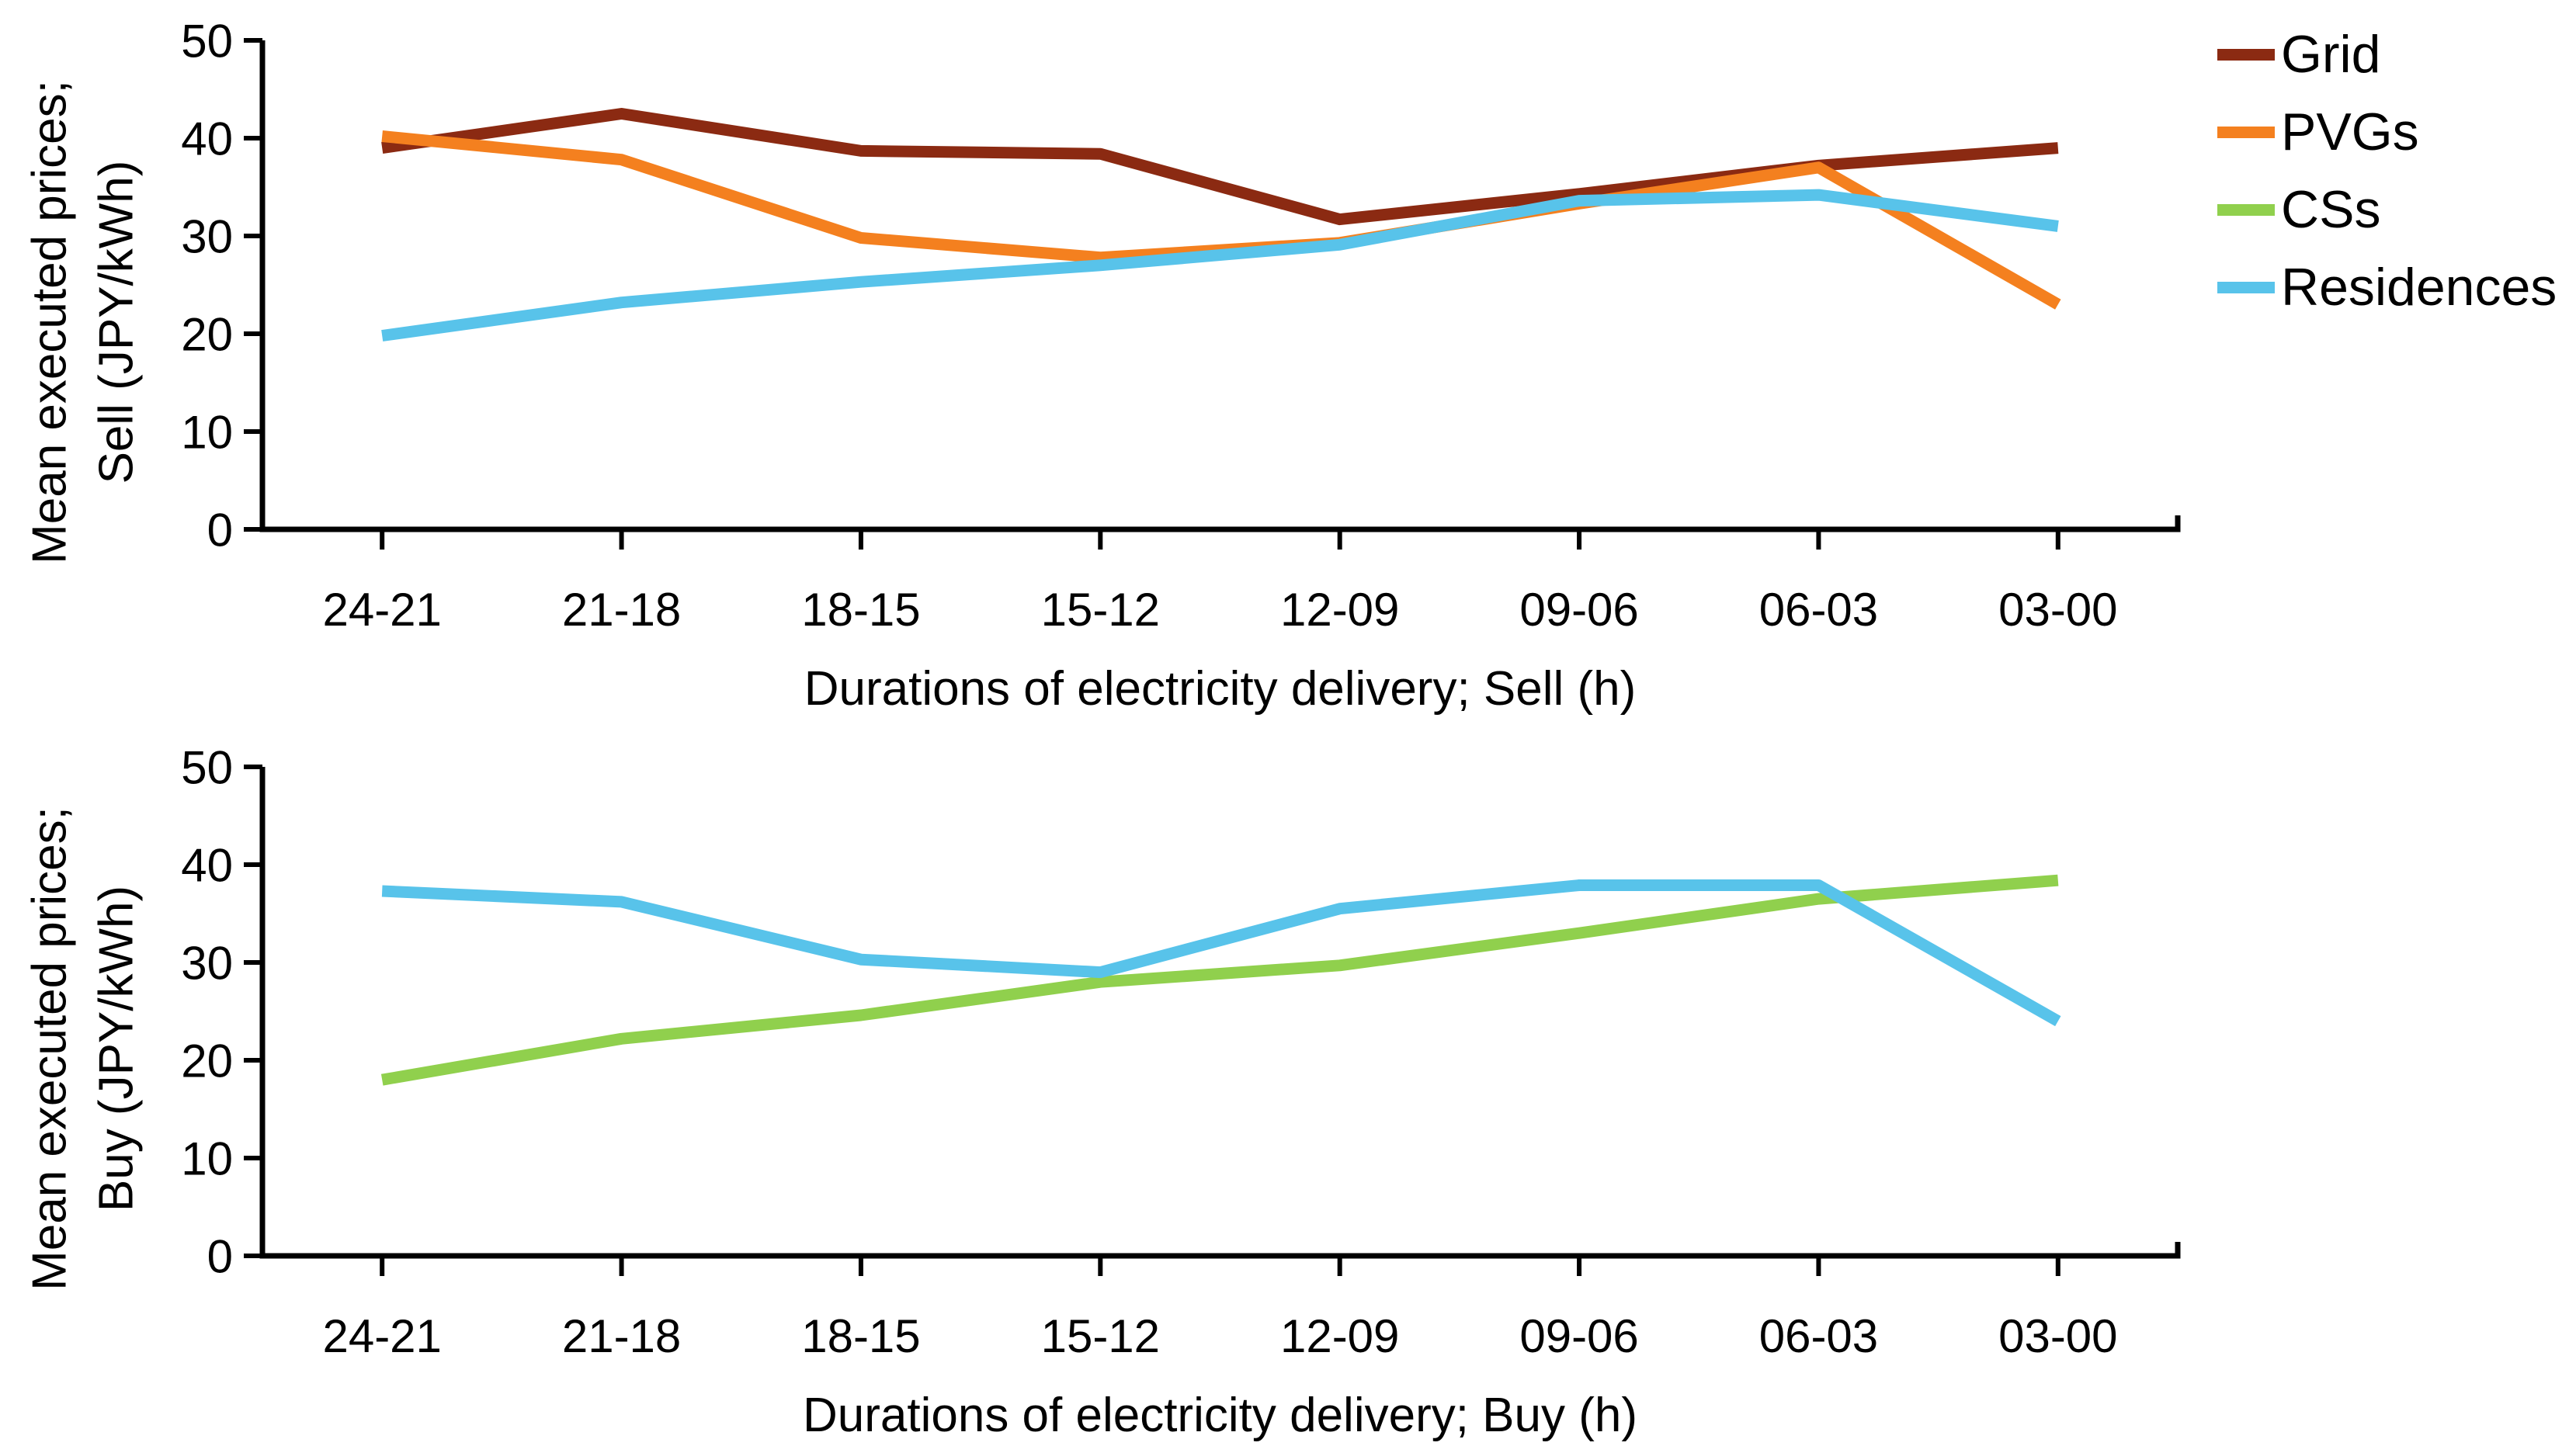 The image size is (2576, 1453). What do you see at coordinates (116, 322) in the screenshot?
I see `y-axis-title: Sell (JPY/kWh)` at bounding box center [116, 322].